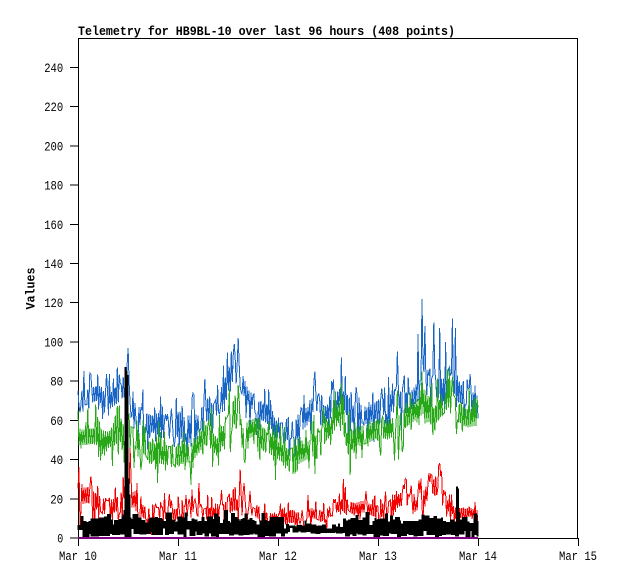 The height and width of the screenshot is (584, 618). What do you see at coordinates (56, 421) in the screenshot?
I see `svg-text: 60` at bounding box center [56, 421].